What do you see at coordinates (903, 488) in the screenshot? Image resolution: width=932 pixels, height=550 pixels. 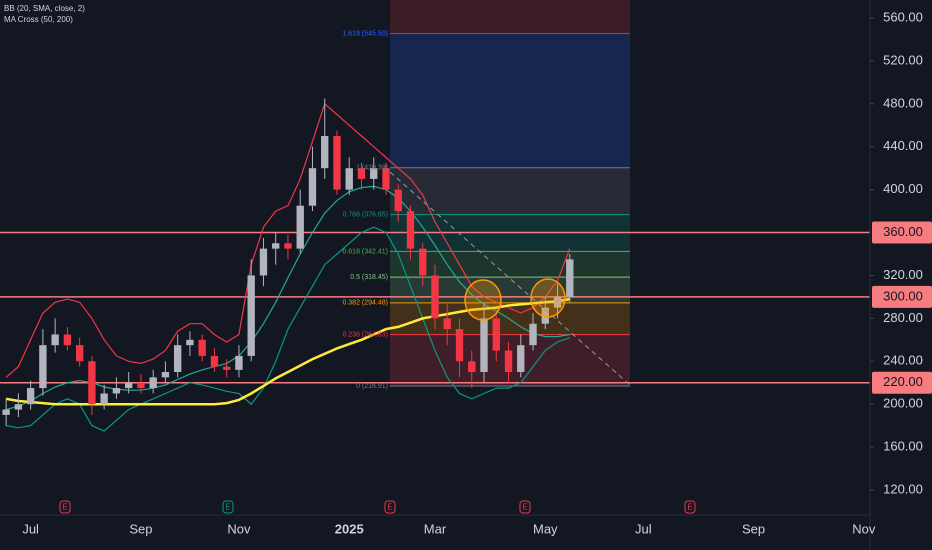 I see `y-tick-label: 120.00` at bounding box center [903, 488].